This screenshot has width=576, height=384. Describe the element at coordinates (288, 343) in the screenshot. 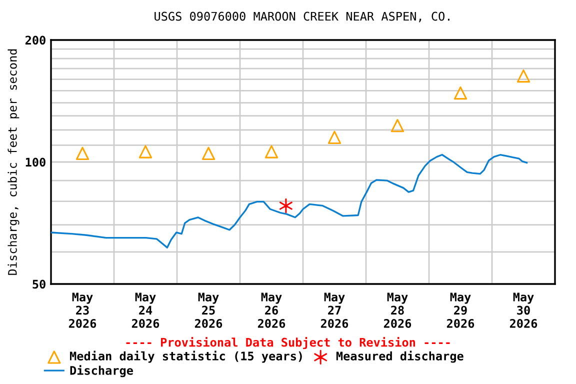

I see `text: ---- Provisional Data Subject to Revision ----` at that location.